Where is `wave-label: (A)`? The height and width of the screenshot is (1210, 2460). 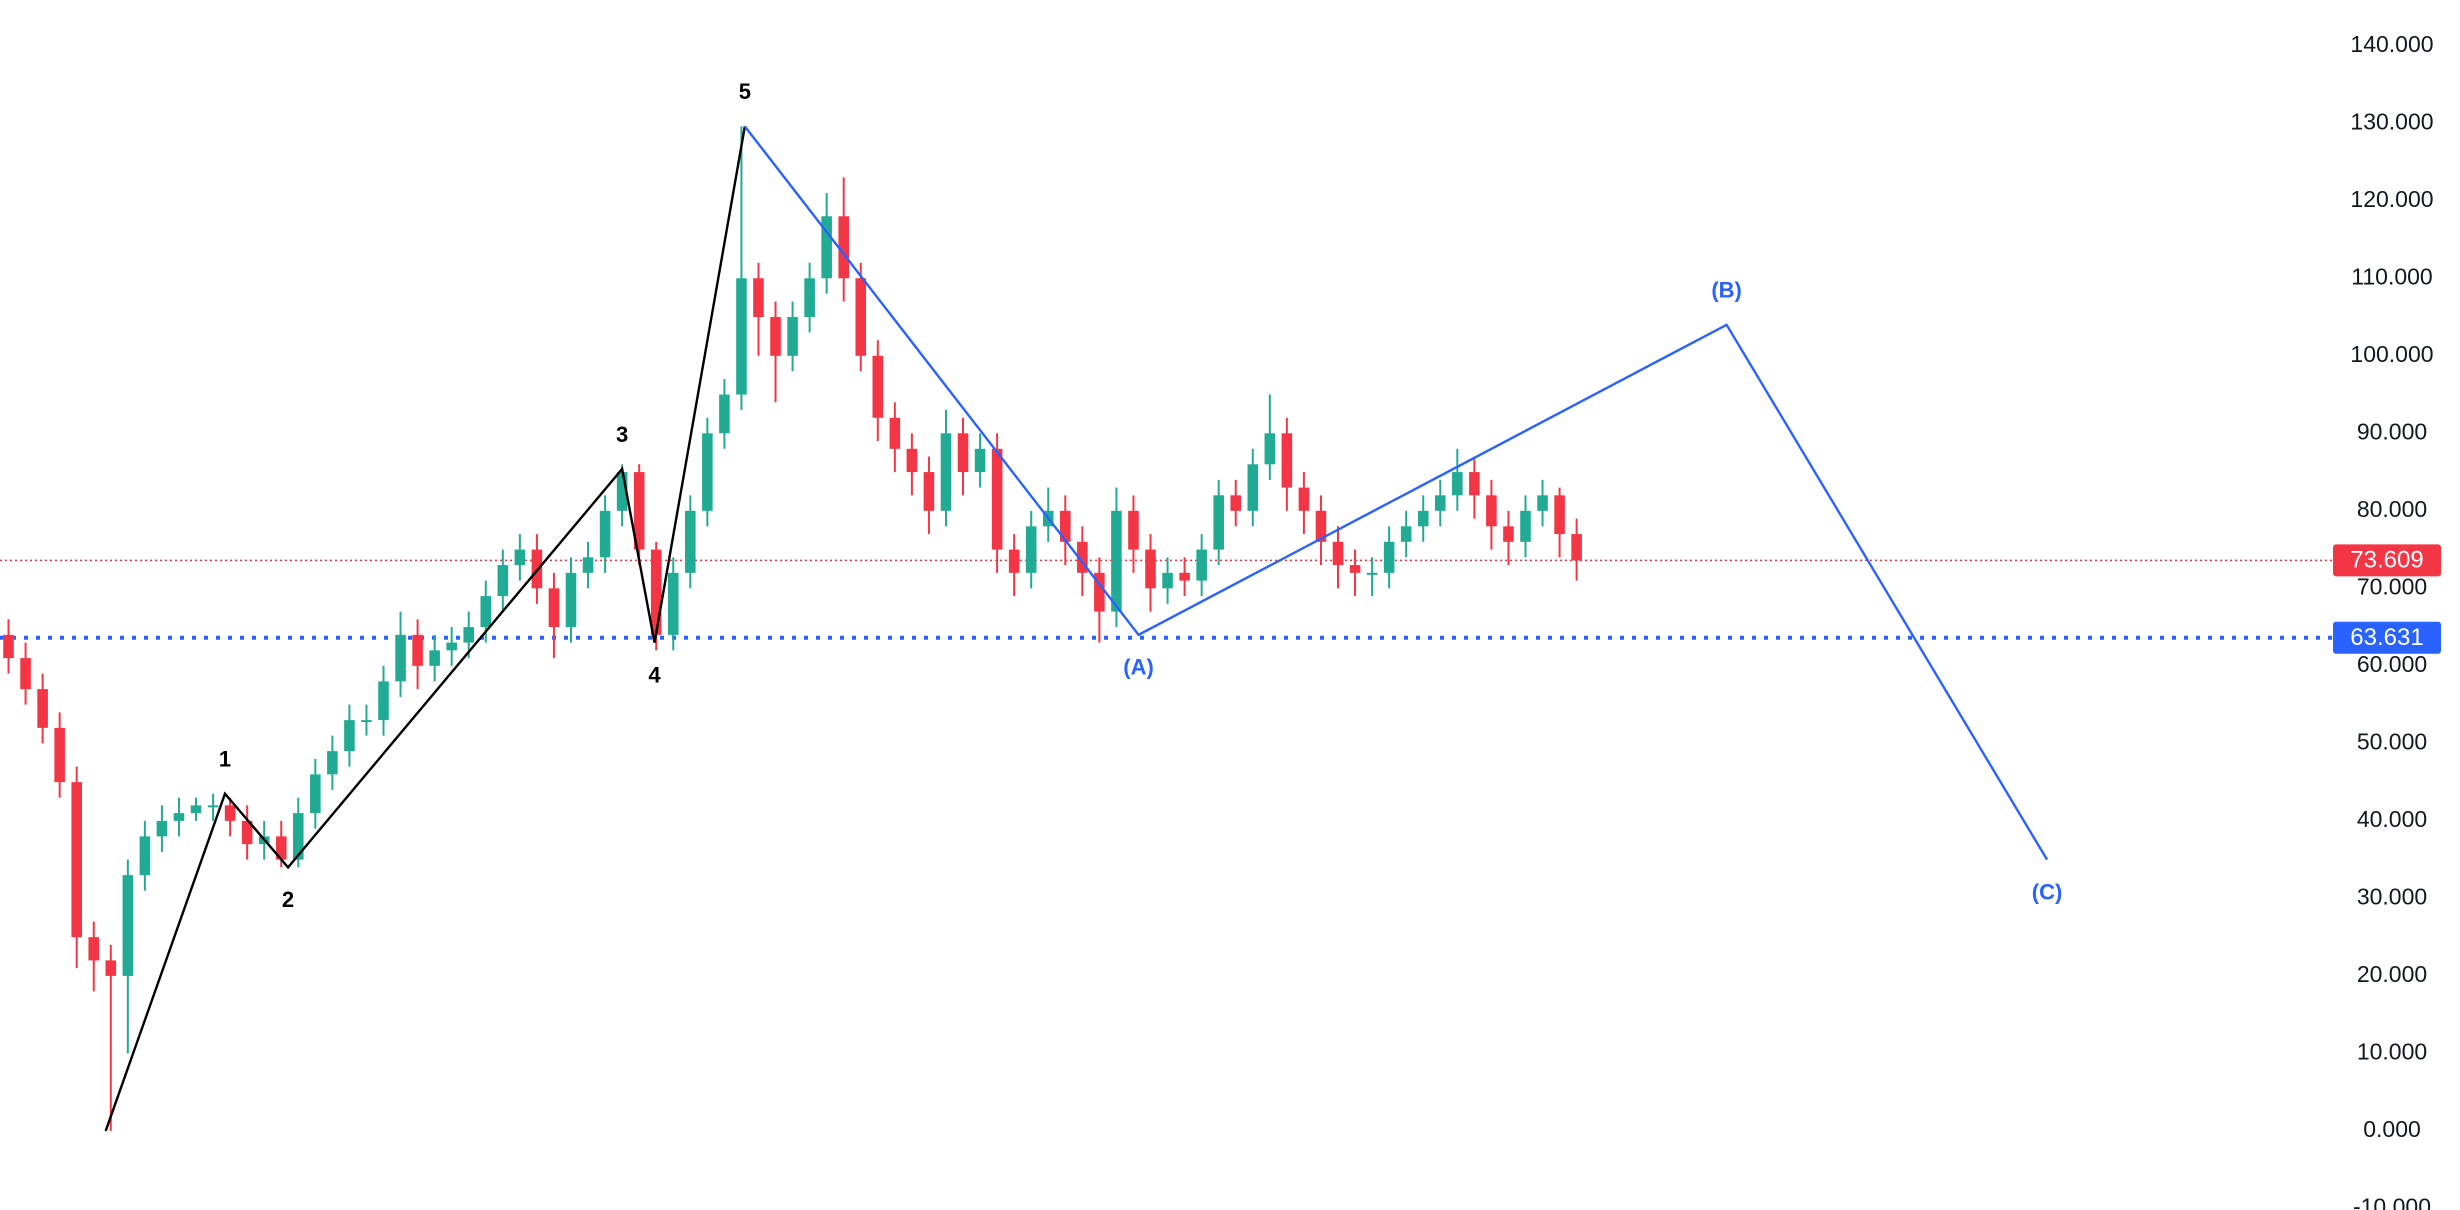
wave-label: (A) is located at coordinates (1138, 667).